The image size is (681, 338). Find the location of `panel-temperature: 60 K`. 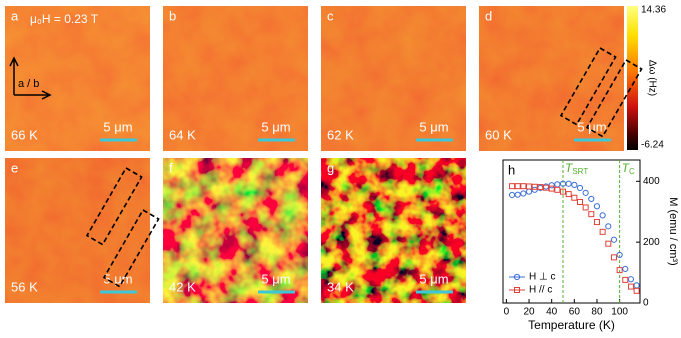

panel-temperature: 60 K is located at coordinates (498, 134).